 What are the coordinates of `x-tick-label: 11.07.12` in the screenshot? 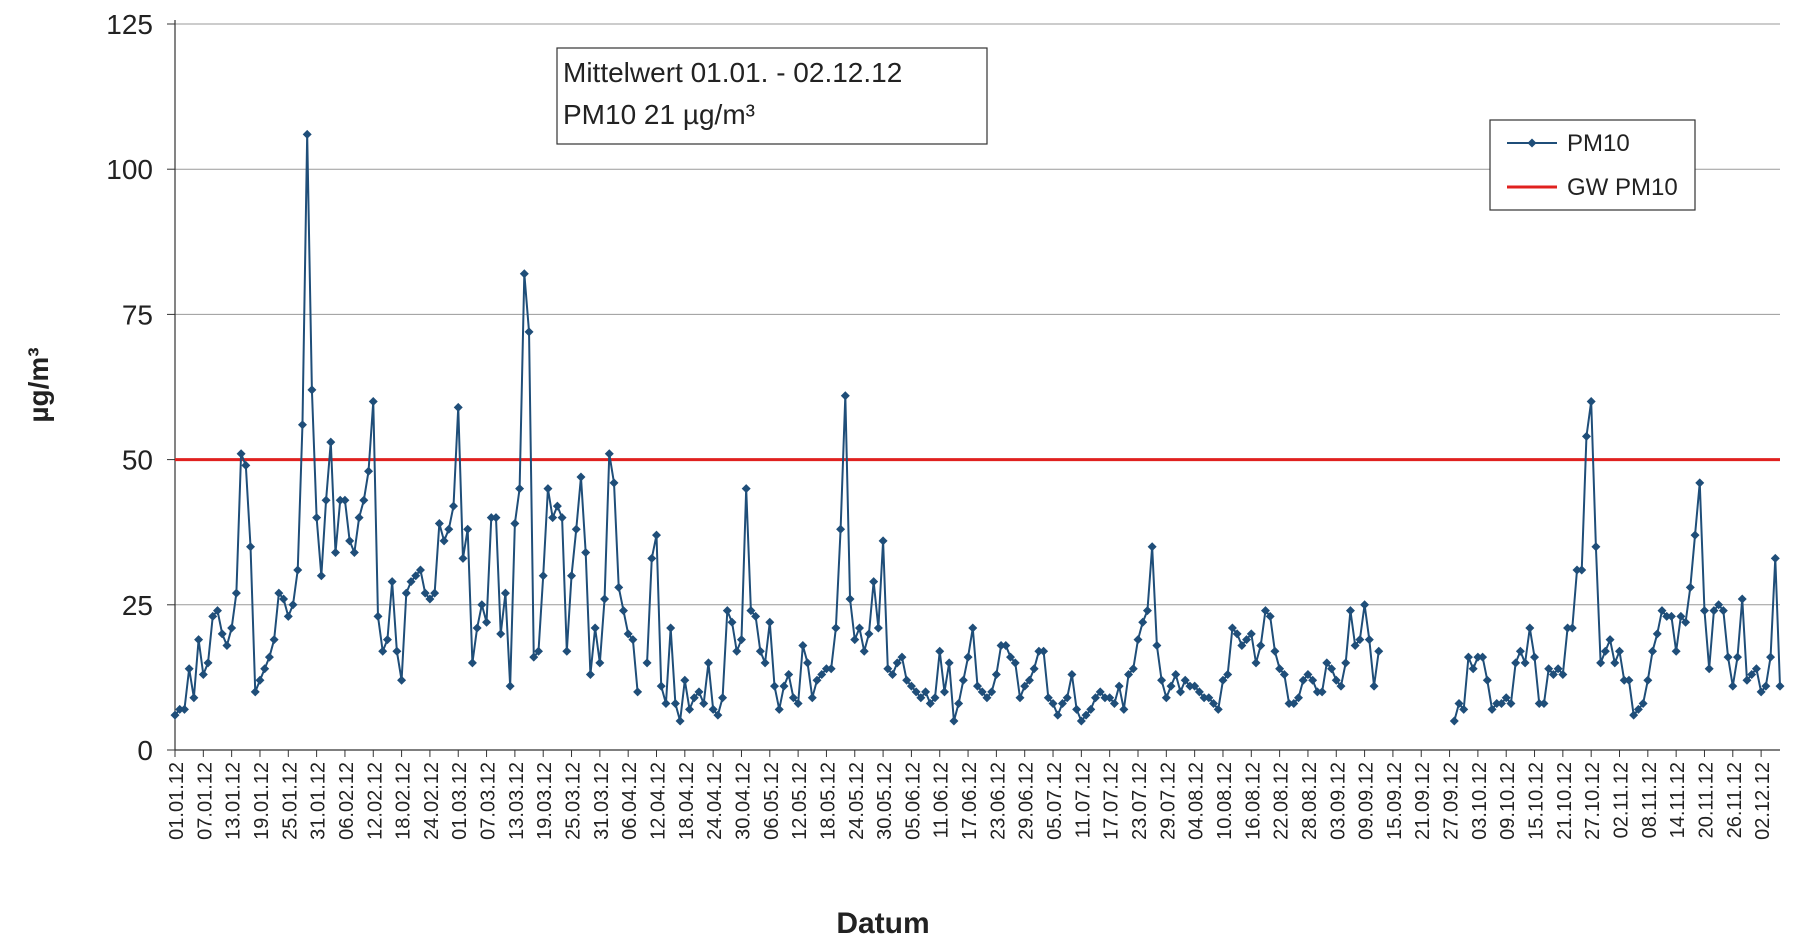 It's located at (1083, 800).